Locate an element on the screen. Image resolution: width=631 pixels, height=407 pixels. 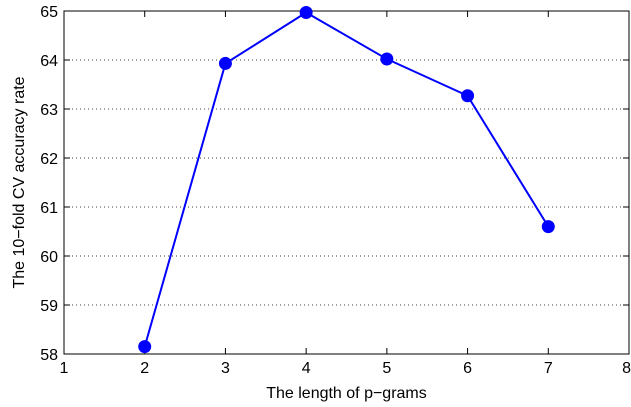
x-tick-label: 1 is located at coordinates (64, 368).